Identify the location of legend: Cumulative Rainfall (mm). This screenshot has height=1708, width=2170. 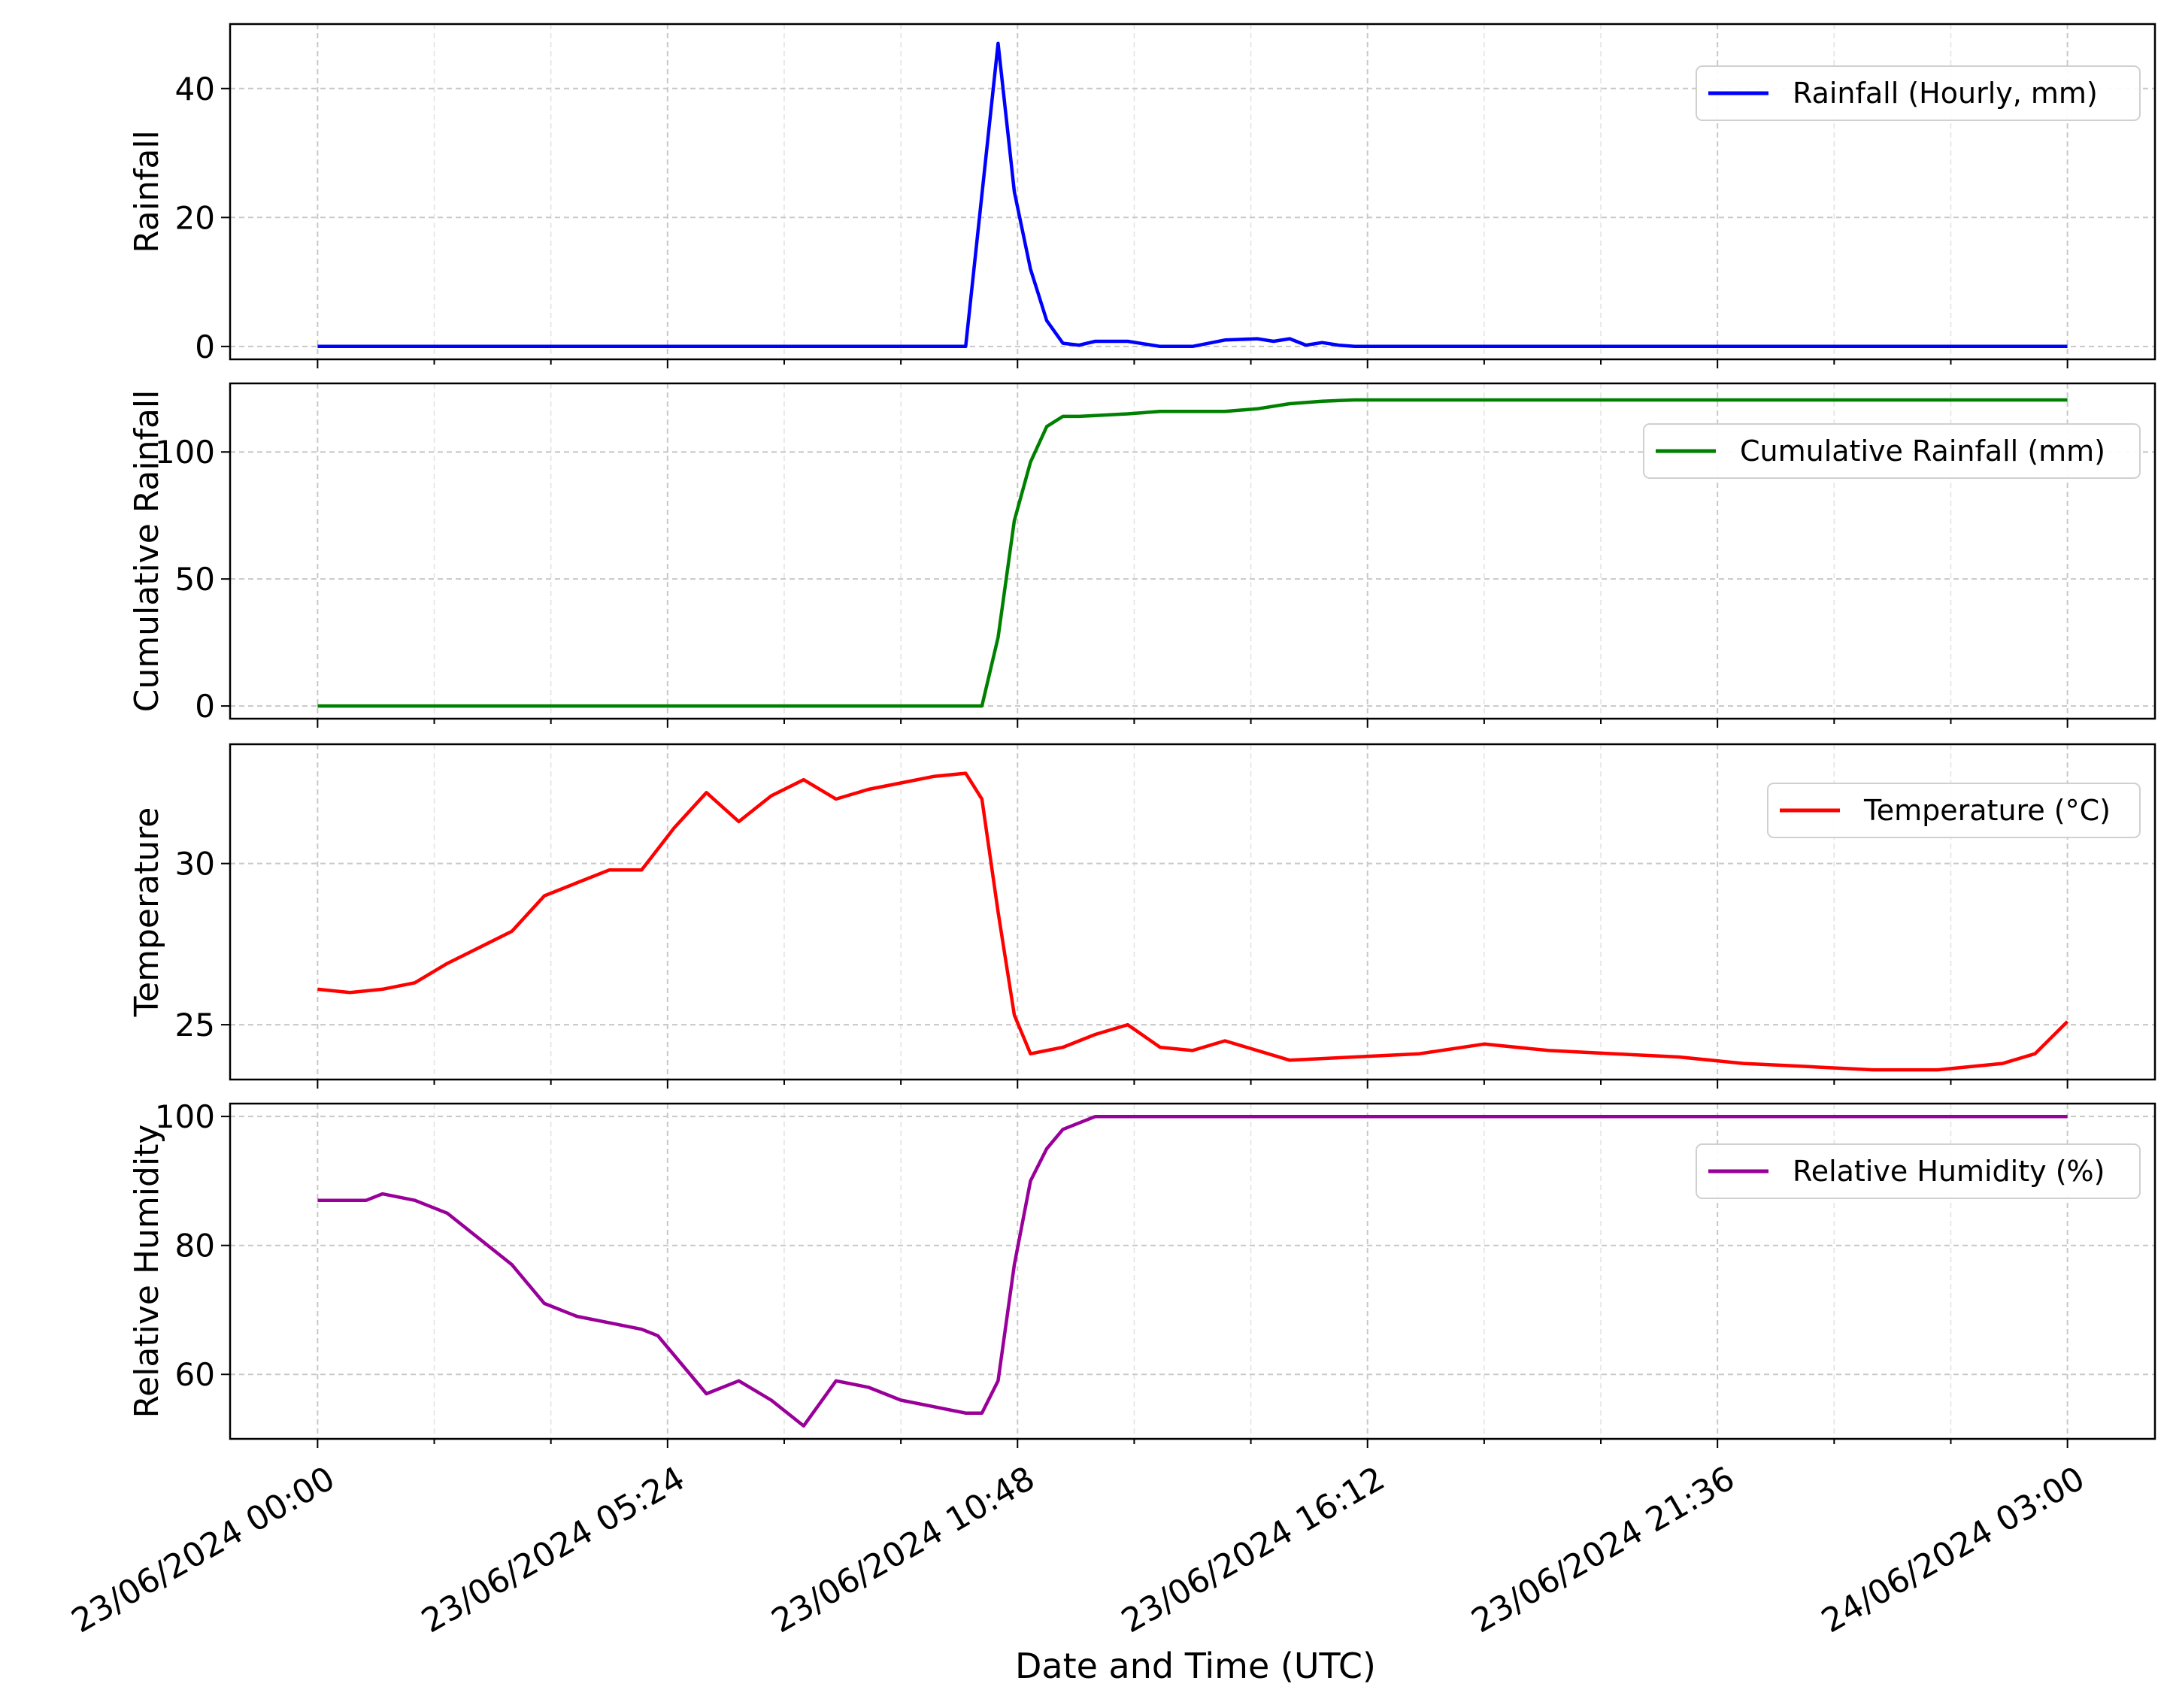
(1892, 451).